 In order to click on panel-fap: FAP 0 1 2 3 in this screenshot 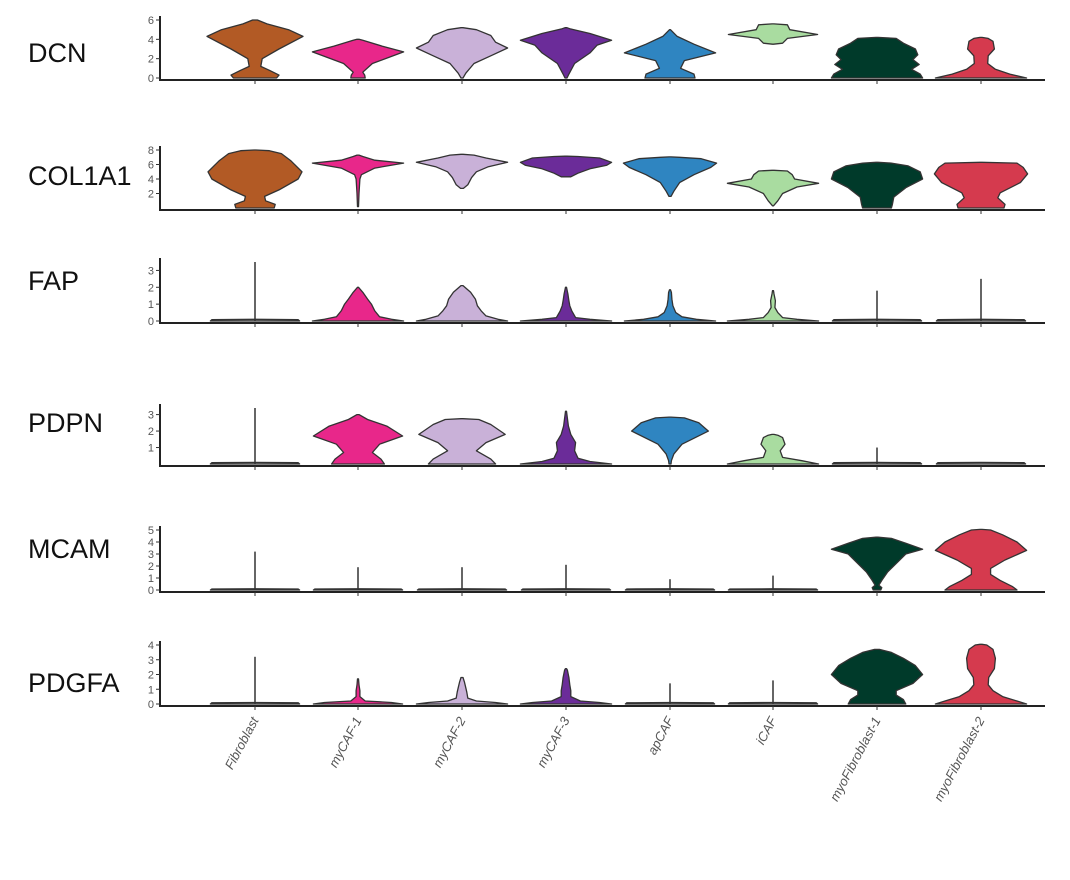, I will do `click(536, 293)`.